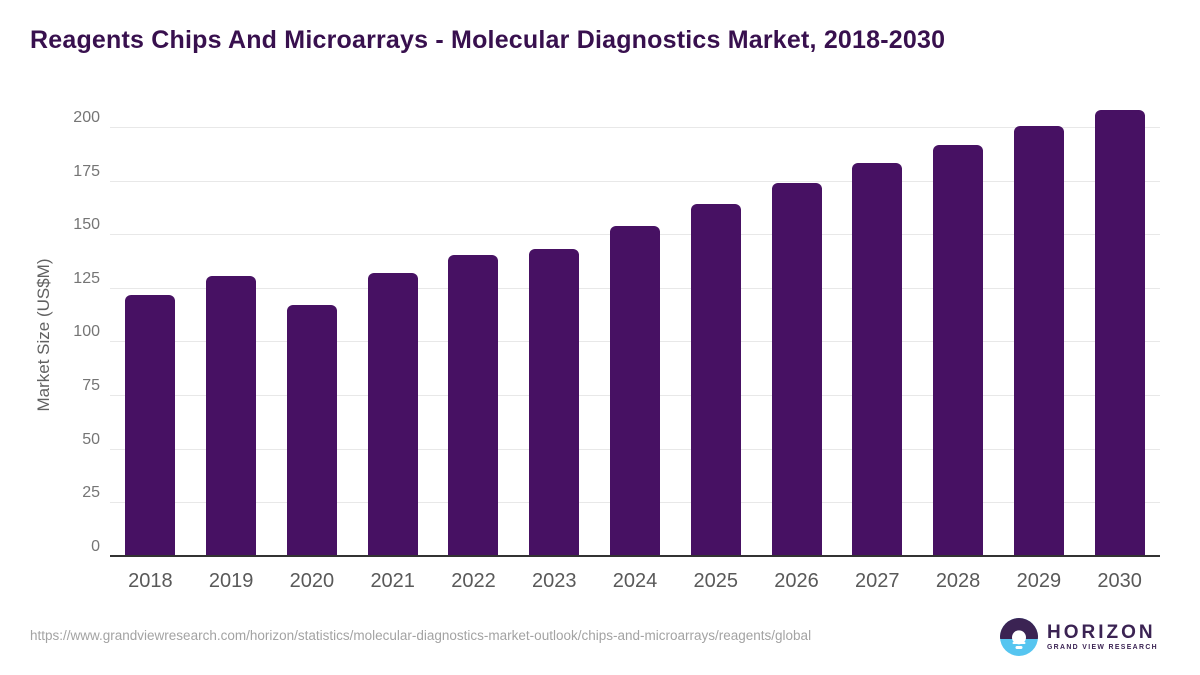 Image resolution: width=1200 pixels, height=675 pixels. I want to click on logo-icon-sun, so click(1018, 636).